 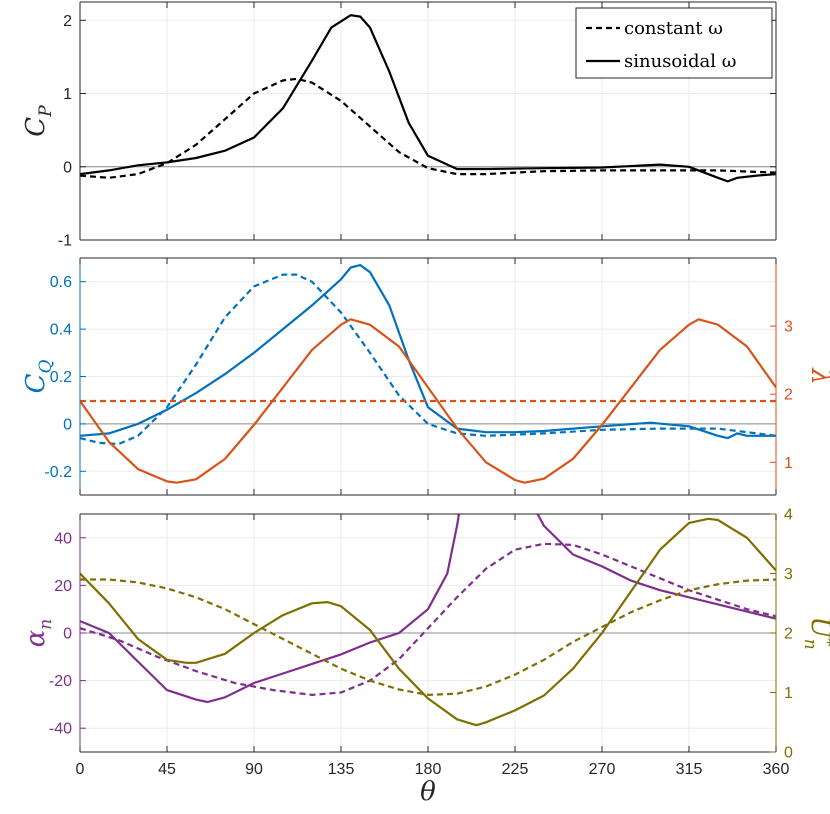 What do you see at coordinates (815, 632) in the screenshot?
I see `y-axis-label-right: U*n` at bounding box center [815, 632].